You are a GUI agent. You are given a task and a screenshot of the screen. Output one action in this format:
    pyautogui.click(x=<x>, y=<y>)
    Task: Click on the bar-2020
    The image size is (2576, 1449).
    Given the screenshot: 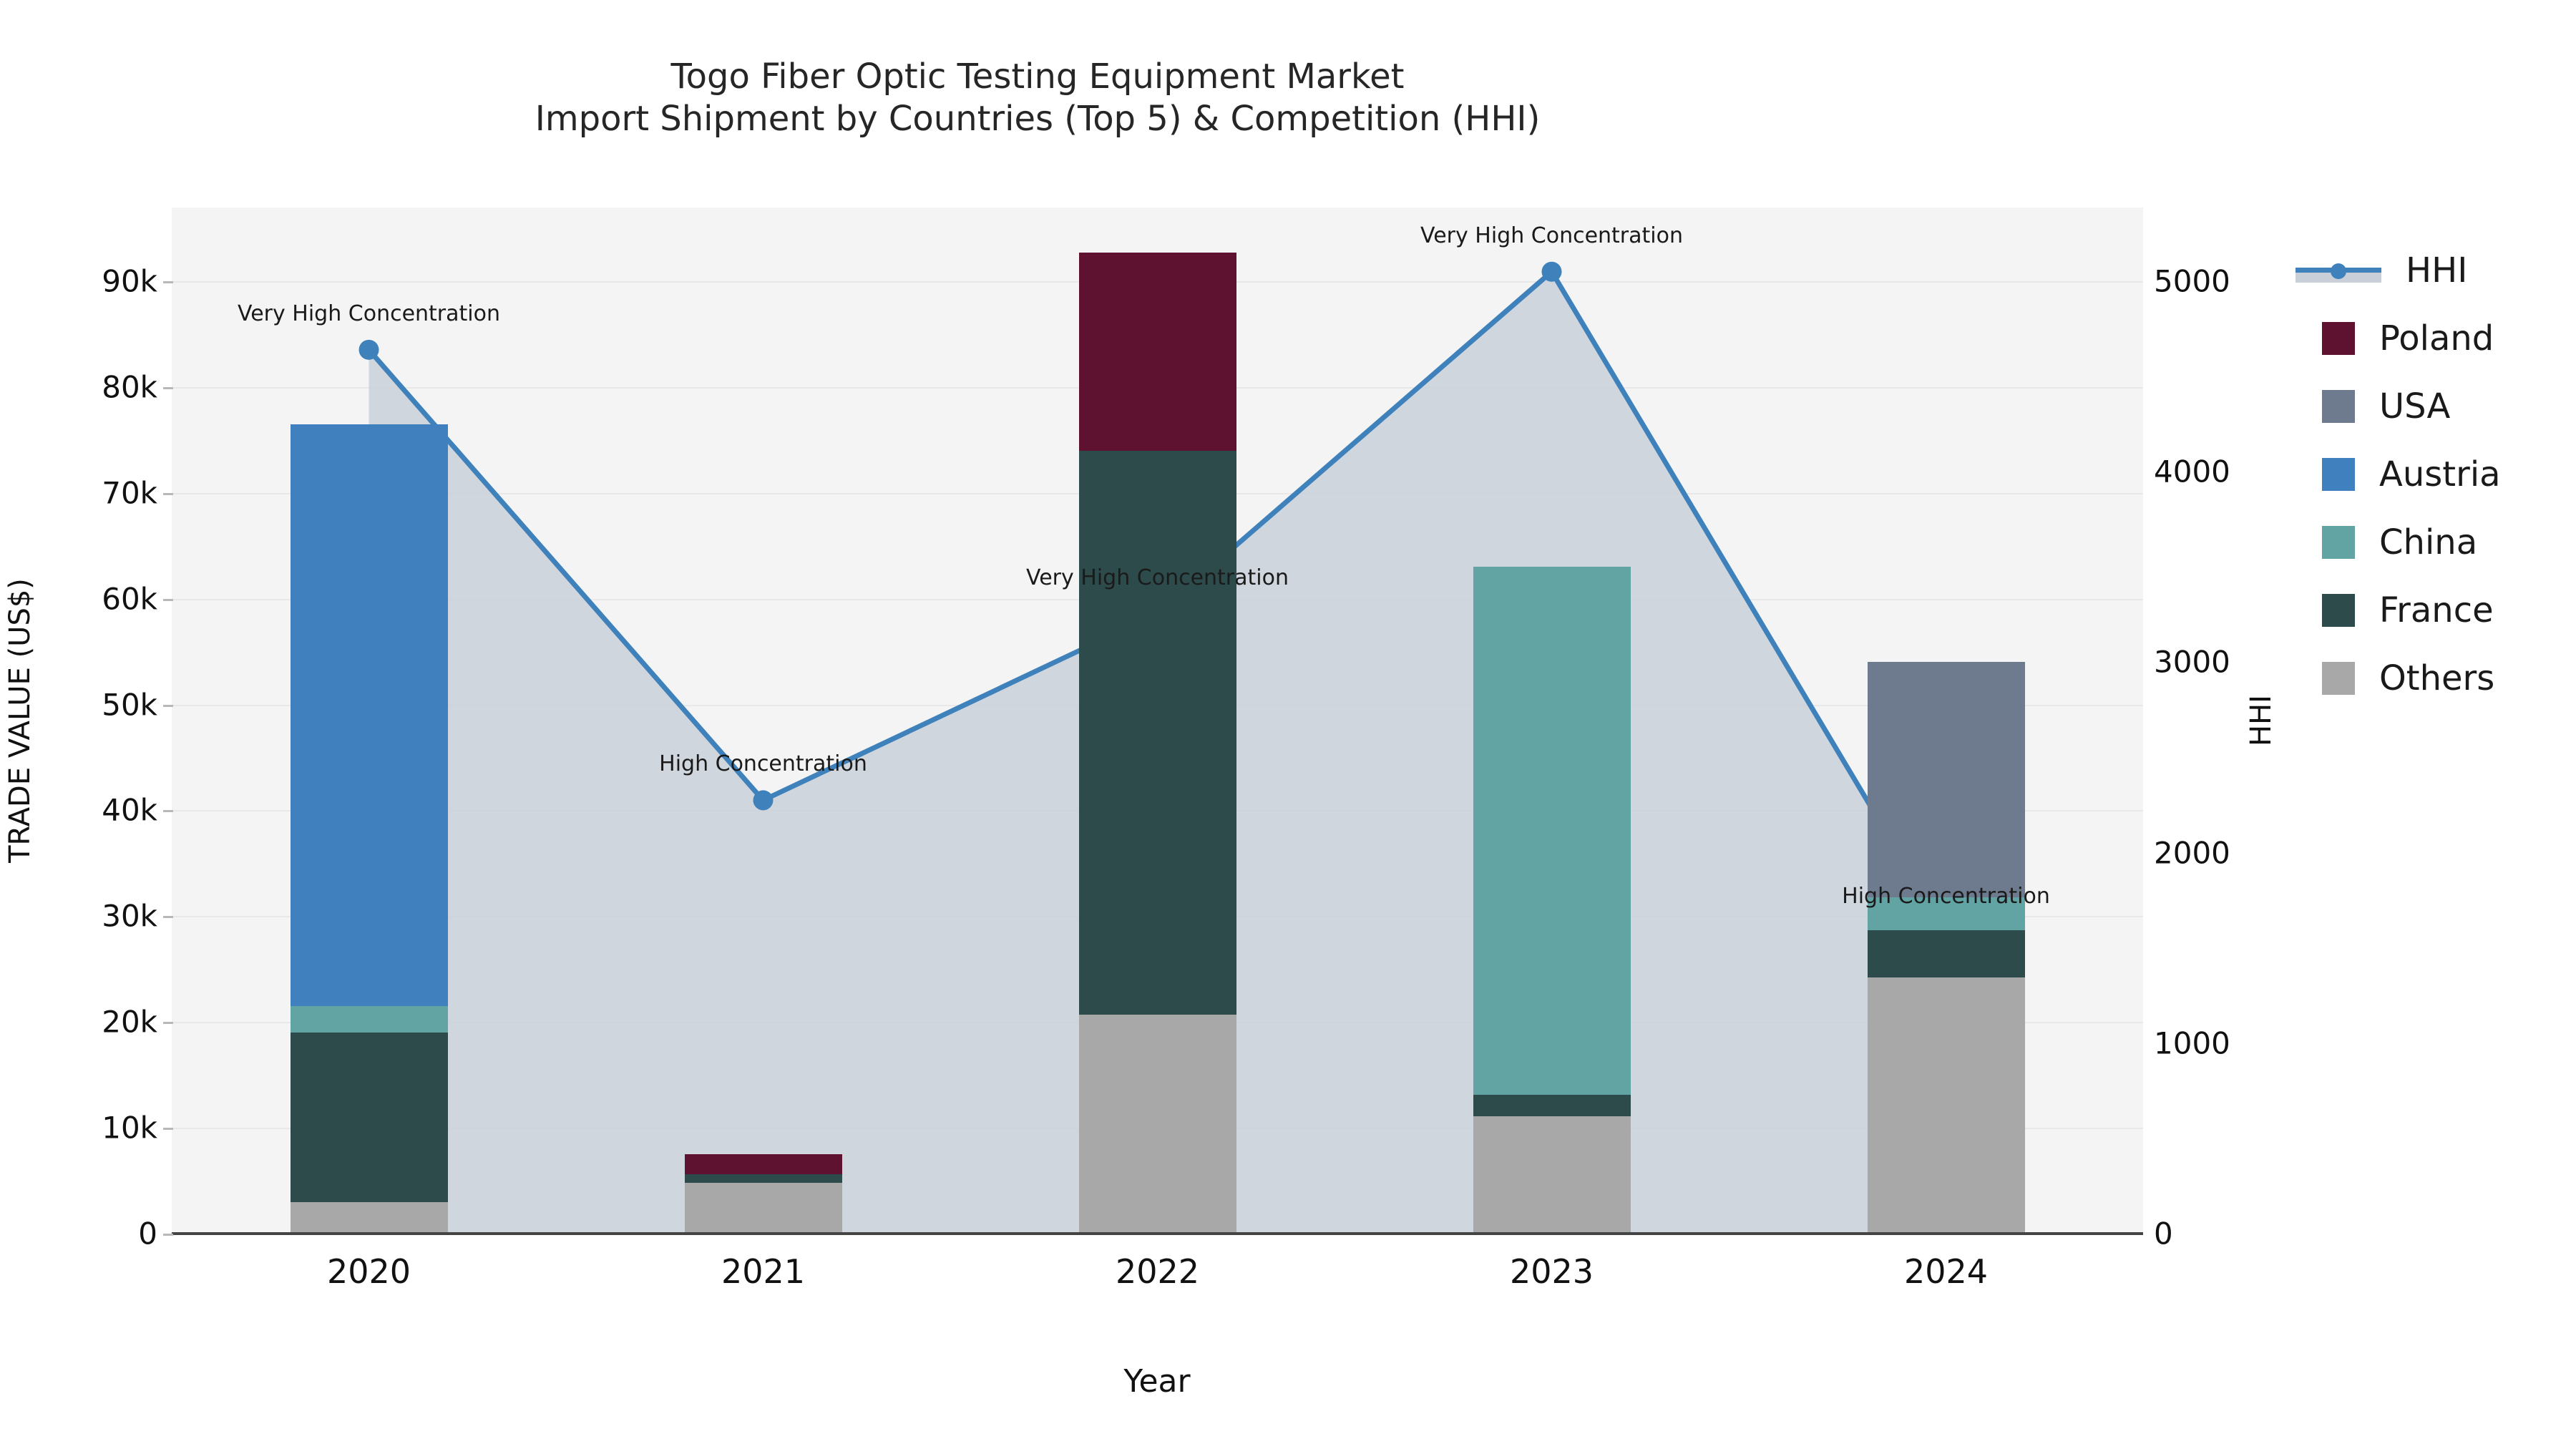 What is the action you would take?
    pyautogui.click(x=369, y=829)
    